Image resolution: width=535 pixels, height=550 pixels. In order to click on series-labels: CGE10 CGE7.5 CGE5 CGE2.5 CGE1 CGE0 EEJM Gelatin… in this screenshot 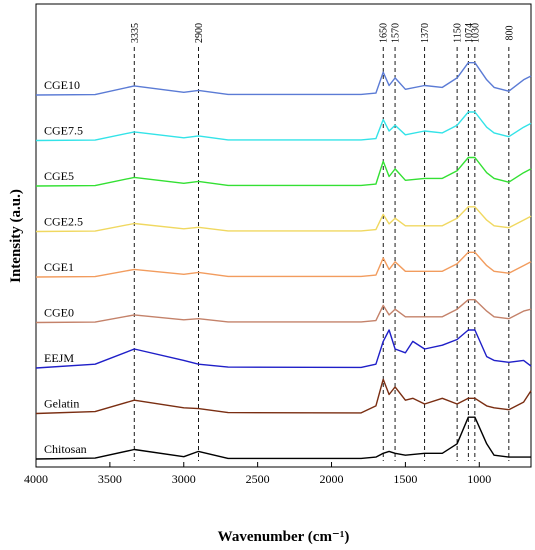, I will do `click(65, 267)`.